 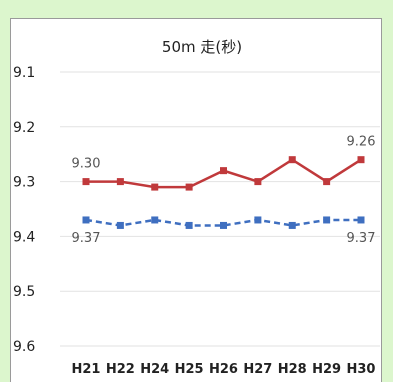 I want to click on x-tick-label: H27, so click(x=257, y=369).